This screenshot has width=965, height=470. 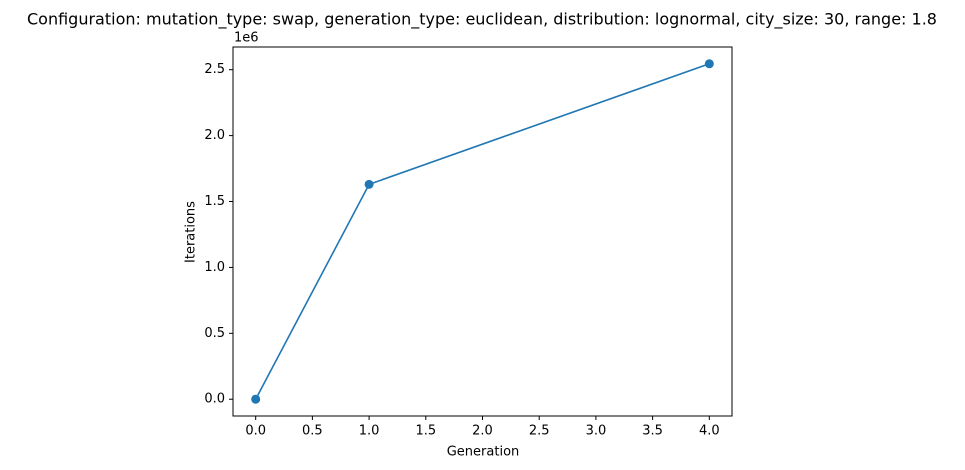 I want to click on y-axis-label: Iterations, so click(x=191, y=232).